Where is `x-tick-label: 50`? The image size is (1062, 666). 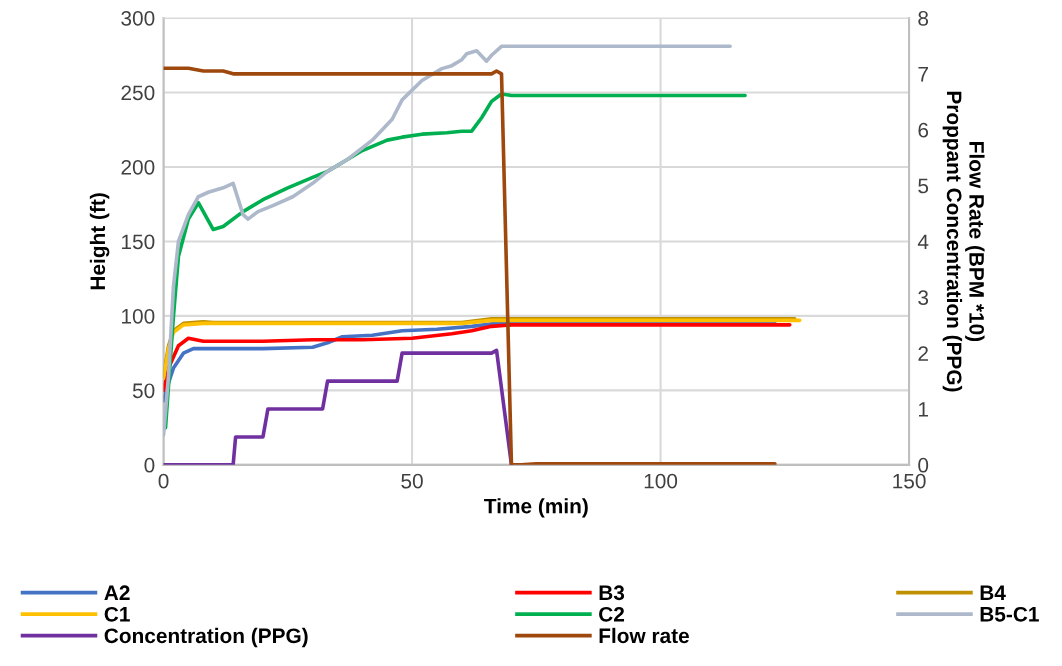 x-tick-label: 50 is located at coordinates (412, 481).